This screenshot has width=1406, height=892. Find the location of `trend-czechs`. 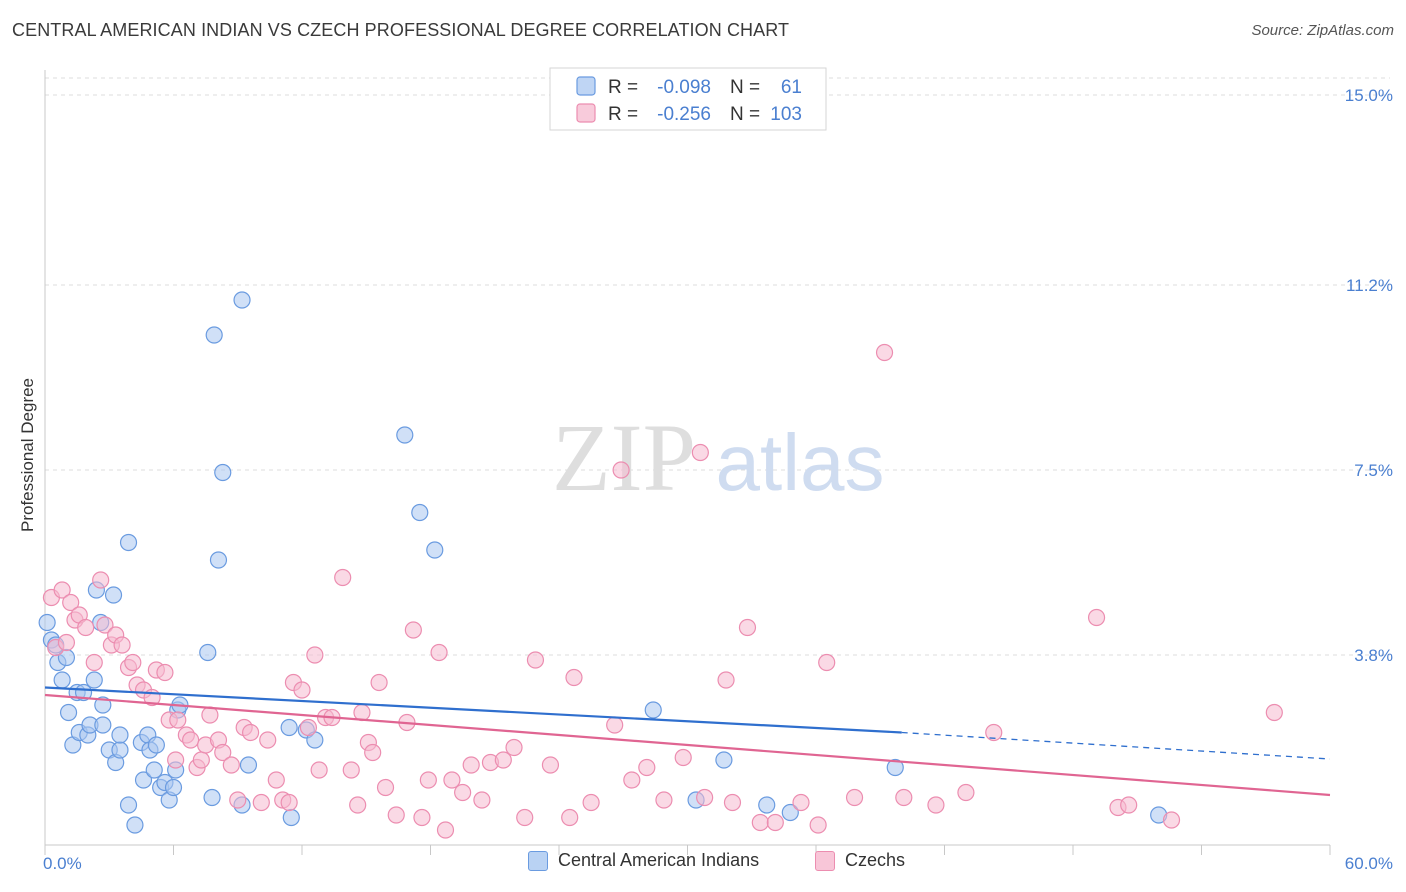

trend-czechs is located at coordinates (687, 745).